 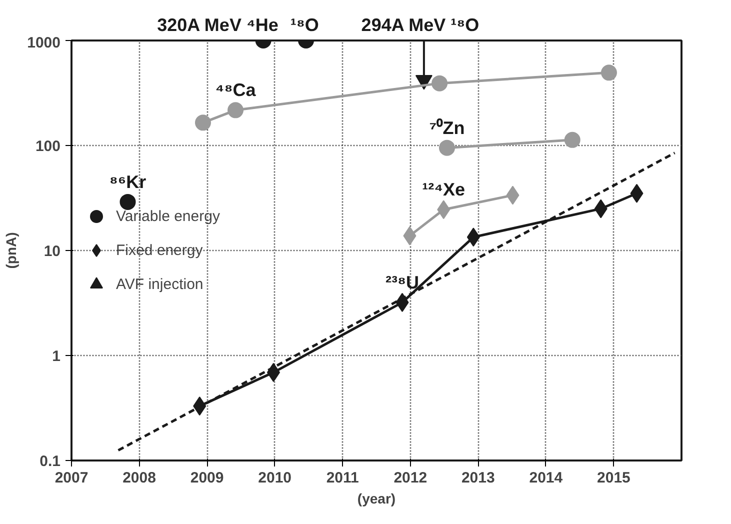 I want to click on annotation: 320A MeV ⁴He, so click(x=217, y=24).